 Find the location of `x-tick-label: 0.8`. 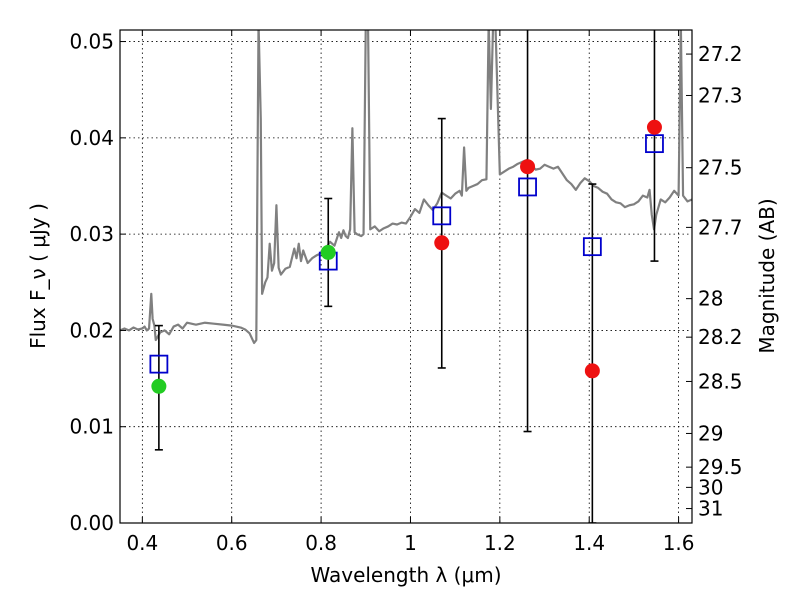

x-tick-label: 0.8 is located at coordinates (321, 543).